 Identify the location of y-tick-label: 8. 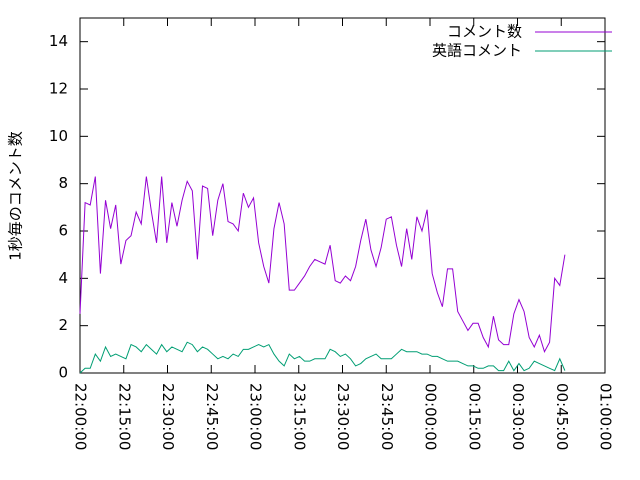
(63, 183).